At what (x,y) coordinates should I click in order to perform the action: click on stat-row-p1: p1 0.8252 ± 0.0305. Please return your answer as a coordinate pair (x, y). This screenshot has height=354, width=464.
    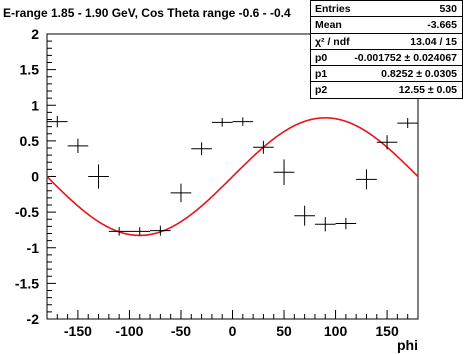
    Looking at the image, I should click on (386, 74).